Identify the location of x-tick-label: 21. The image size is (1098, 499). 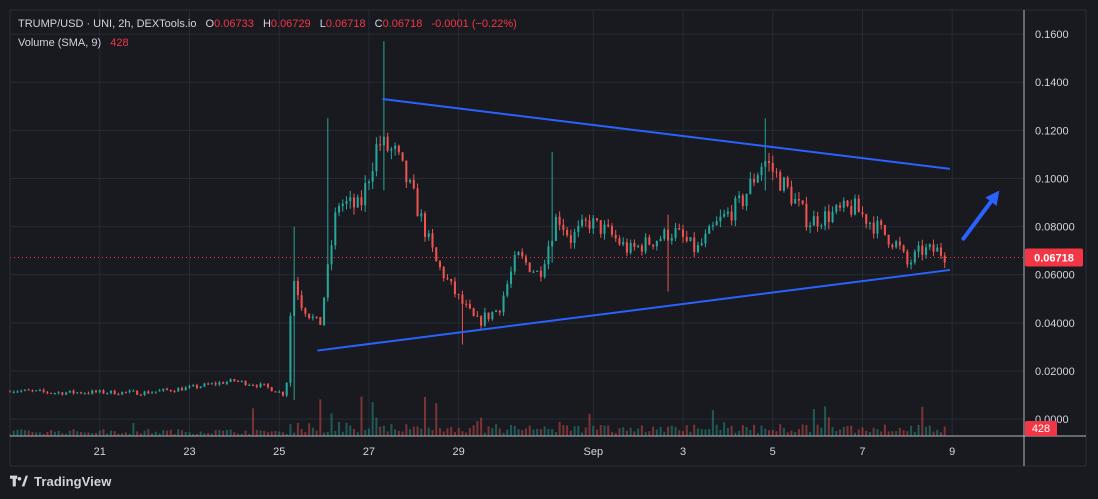
(100, 452).